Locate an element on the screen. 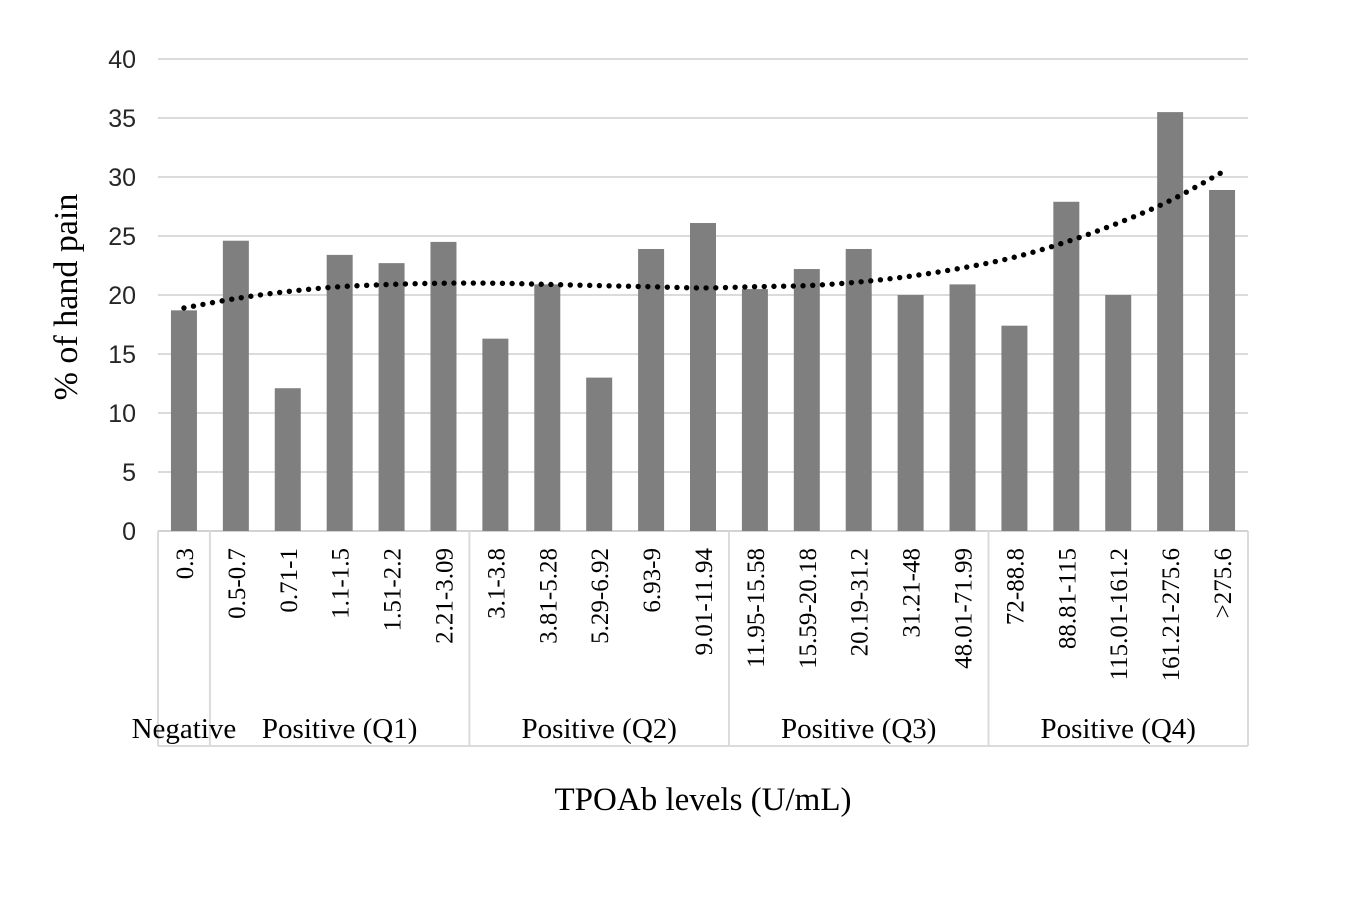 The height and width of the screenshot is (901, 1371). category-tick-label: 1.1-1.5 is located at coordinates (341, 583).